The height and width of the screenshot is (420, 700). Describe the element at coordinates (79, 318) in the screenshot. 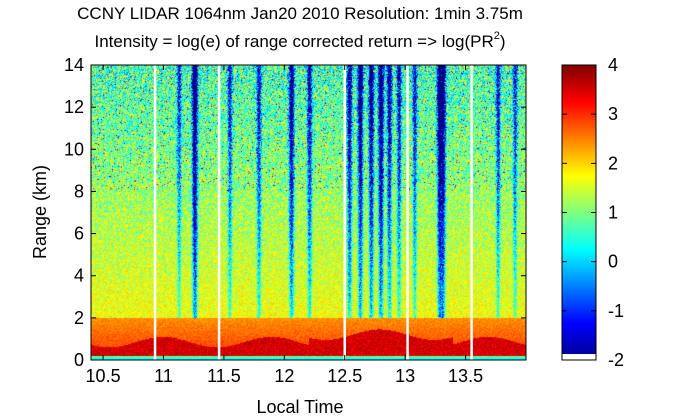

I see `y-tick-label: 2` at that location.